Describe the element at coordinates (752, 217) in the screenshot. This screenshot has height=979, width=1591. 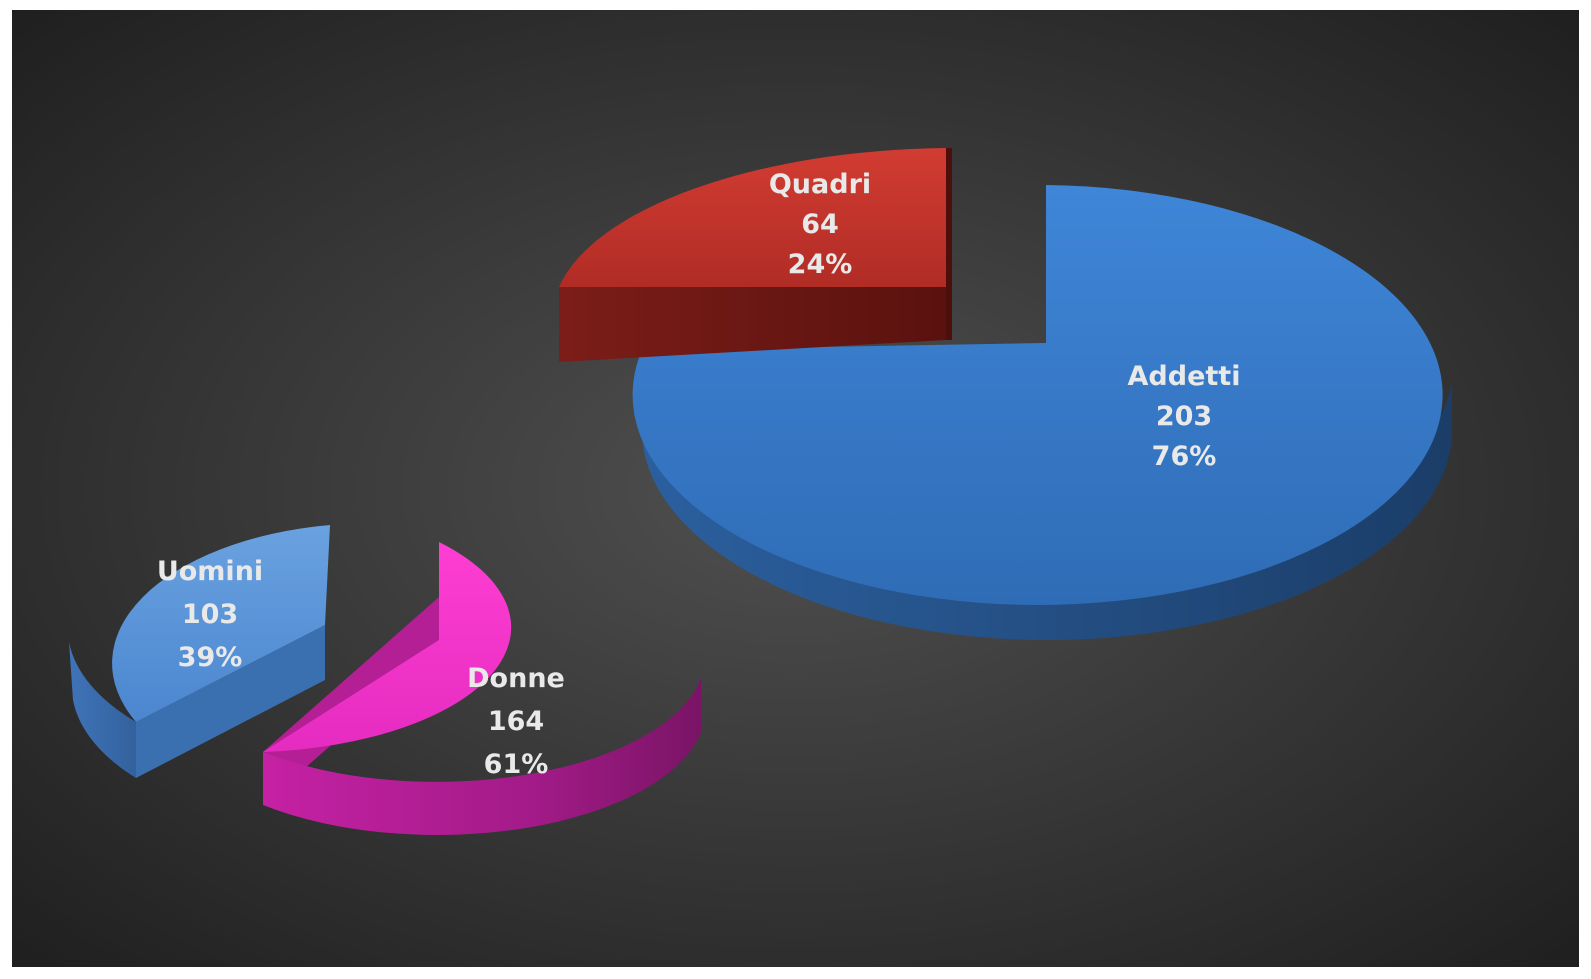
I see `pie-slice-quadri-face` at that location.